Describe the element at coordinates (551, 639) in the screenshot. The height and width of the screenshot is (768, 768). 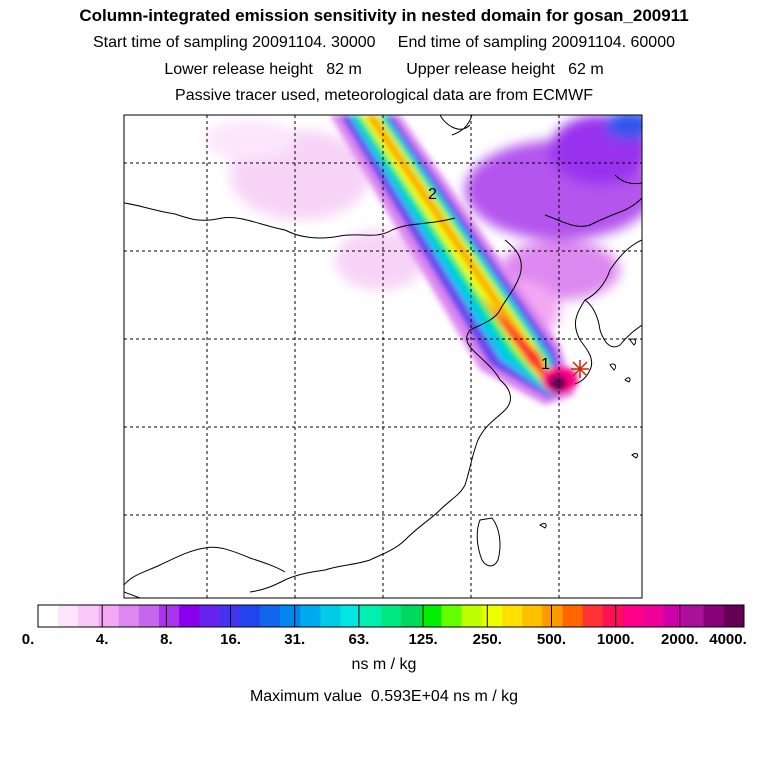
I see `colorbar-tick-label: 500.` at that location.